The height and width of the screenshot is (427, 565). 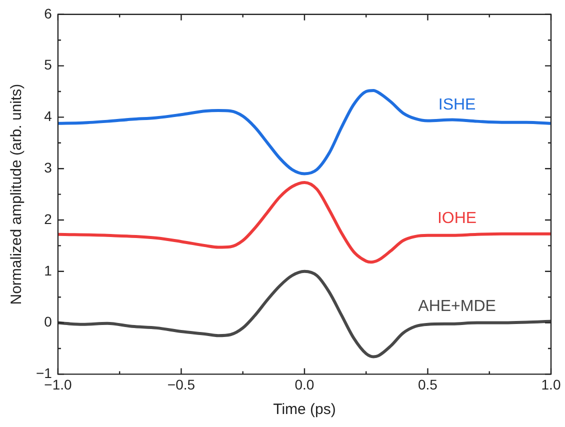 I want to click on series-label: AHE+MDE, so click(x=457, y=307).